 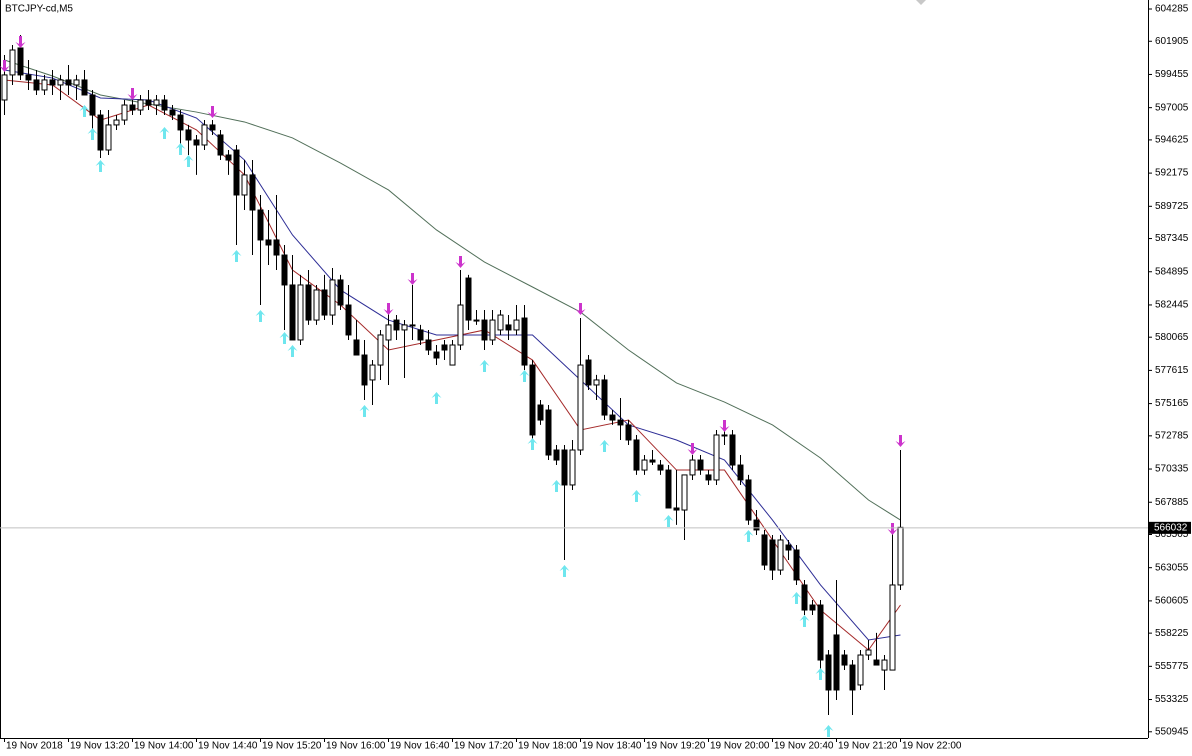 What do you see at coordinates (1172, 633) in the screenshot?
I see `y-tick-label: 558225` at bounding box center [1172, 633].